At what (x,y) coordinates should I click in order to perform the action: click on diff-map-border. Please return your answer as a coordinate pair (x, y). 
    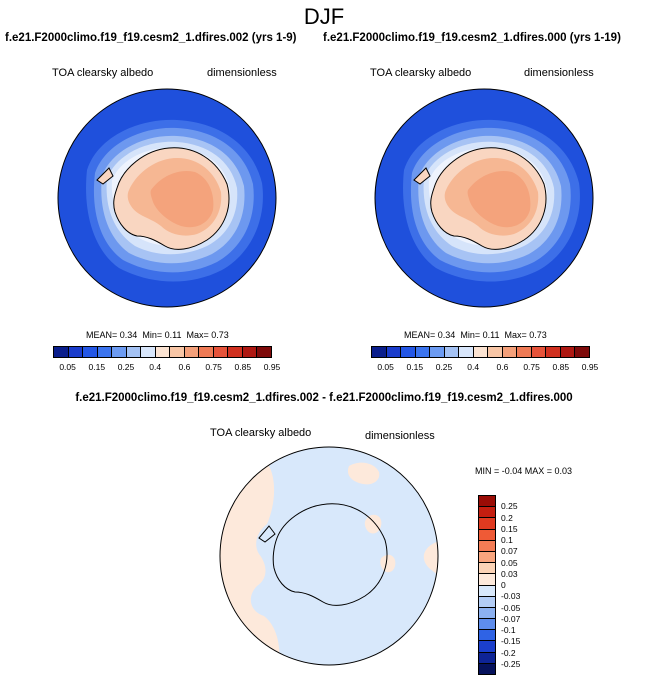
    Looking at the image, I should click on (329, 556).